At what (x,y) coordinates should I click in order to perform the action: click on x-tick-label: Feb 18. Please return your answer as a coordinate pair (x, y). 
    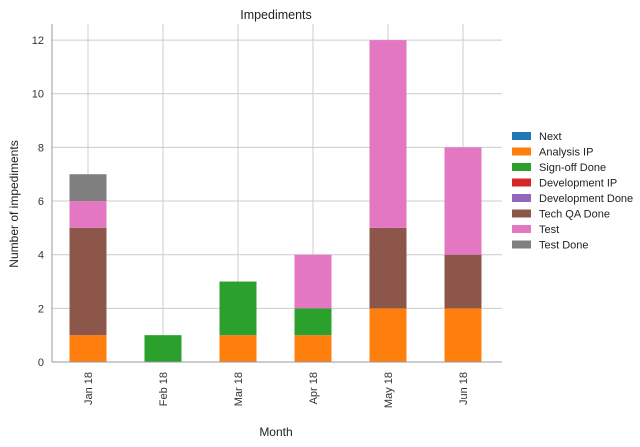
    Looking at the image, I should click on (164, 389).